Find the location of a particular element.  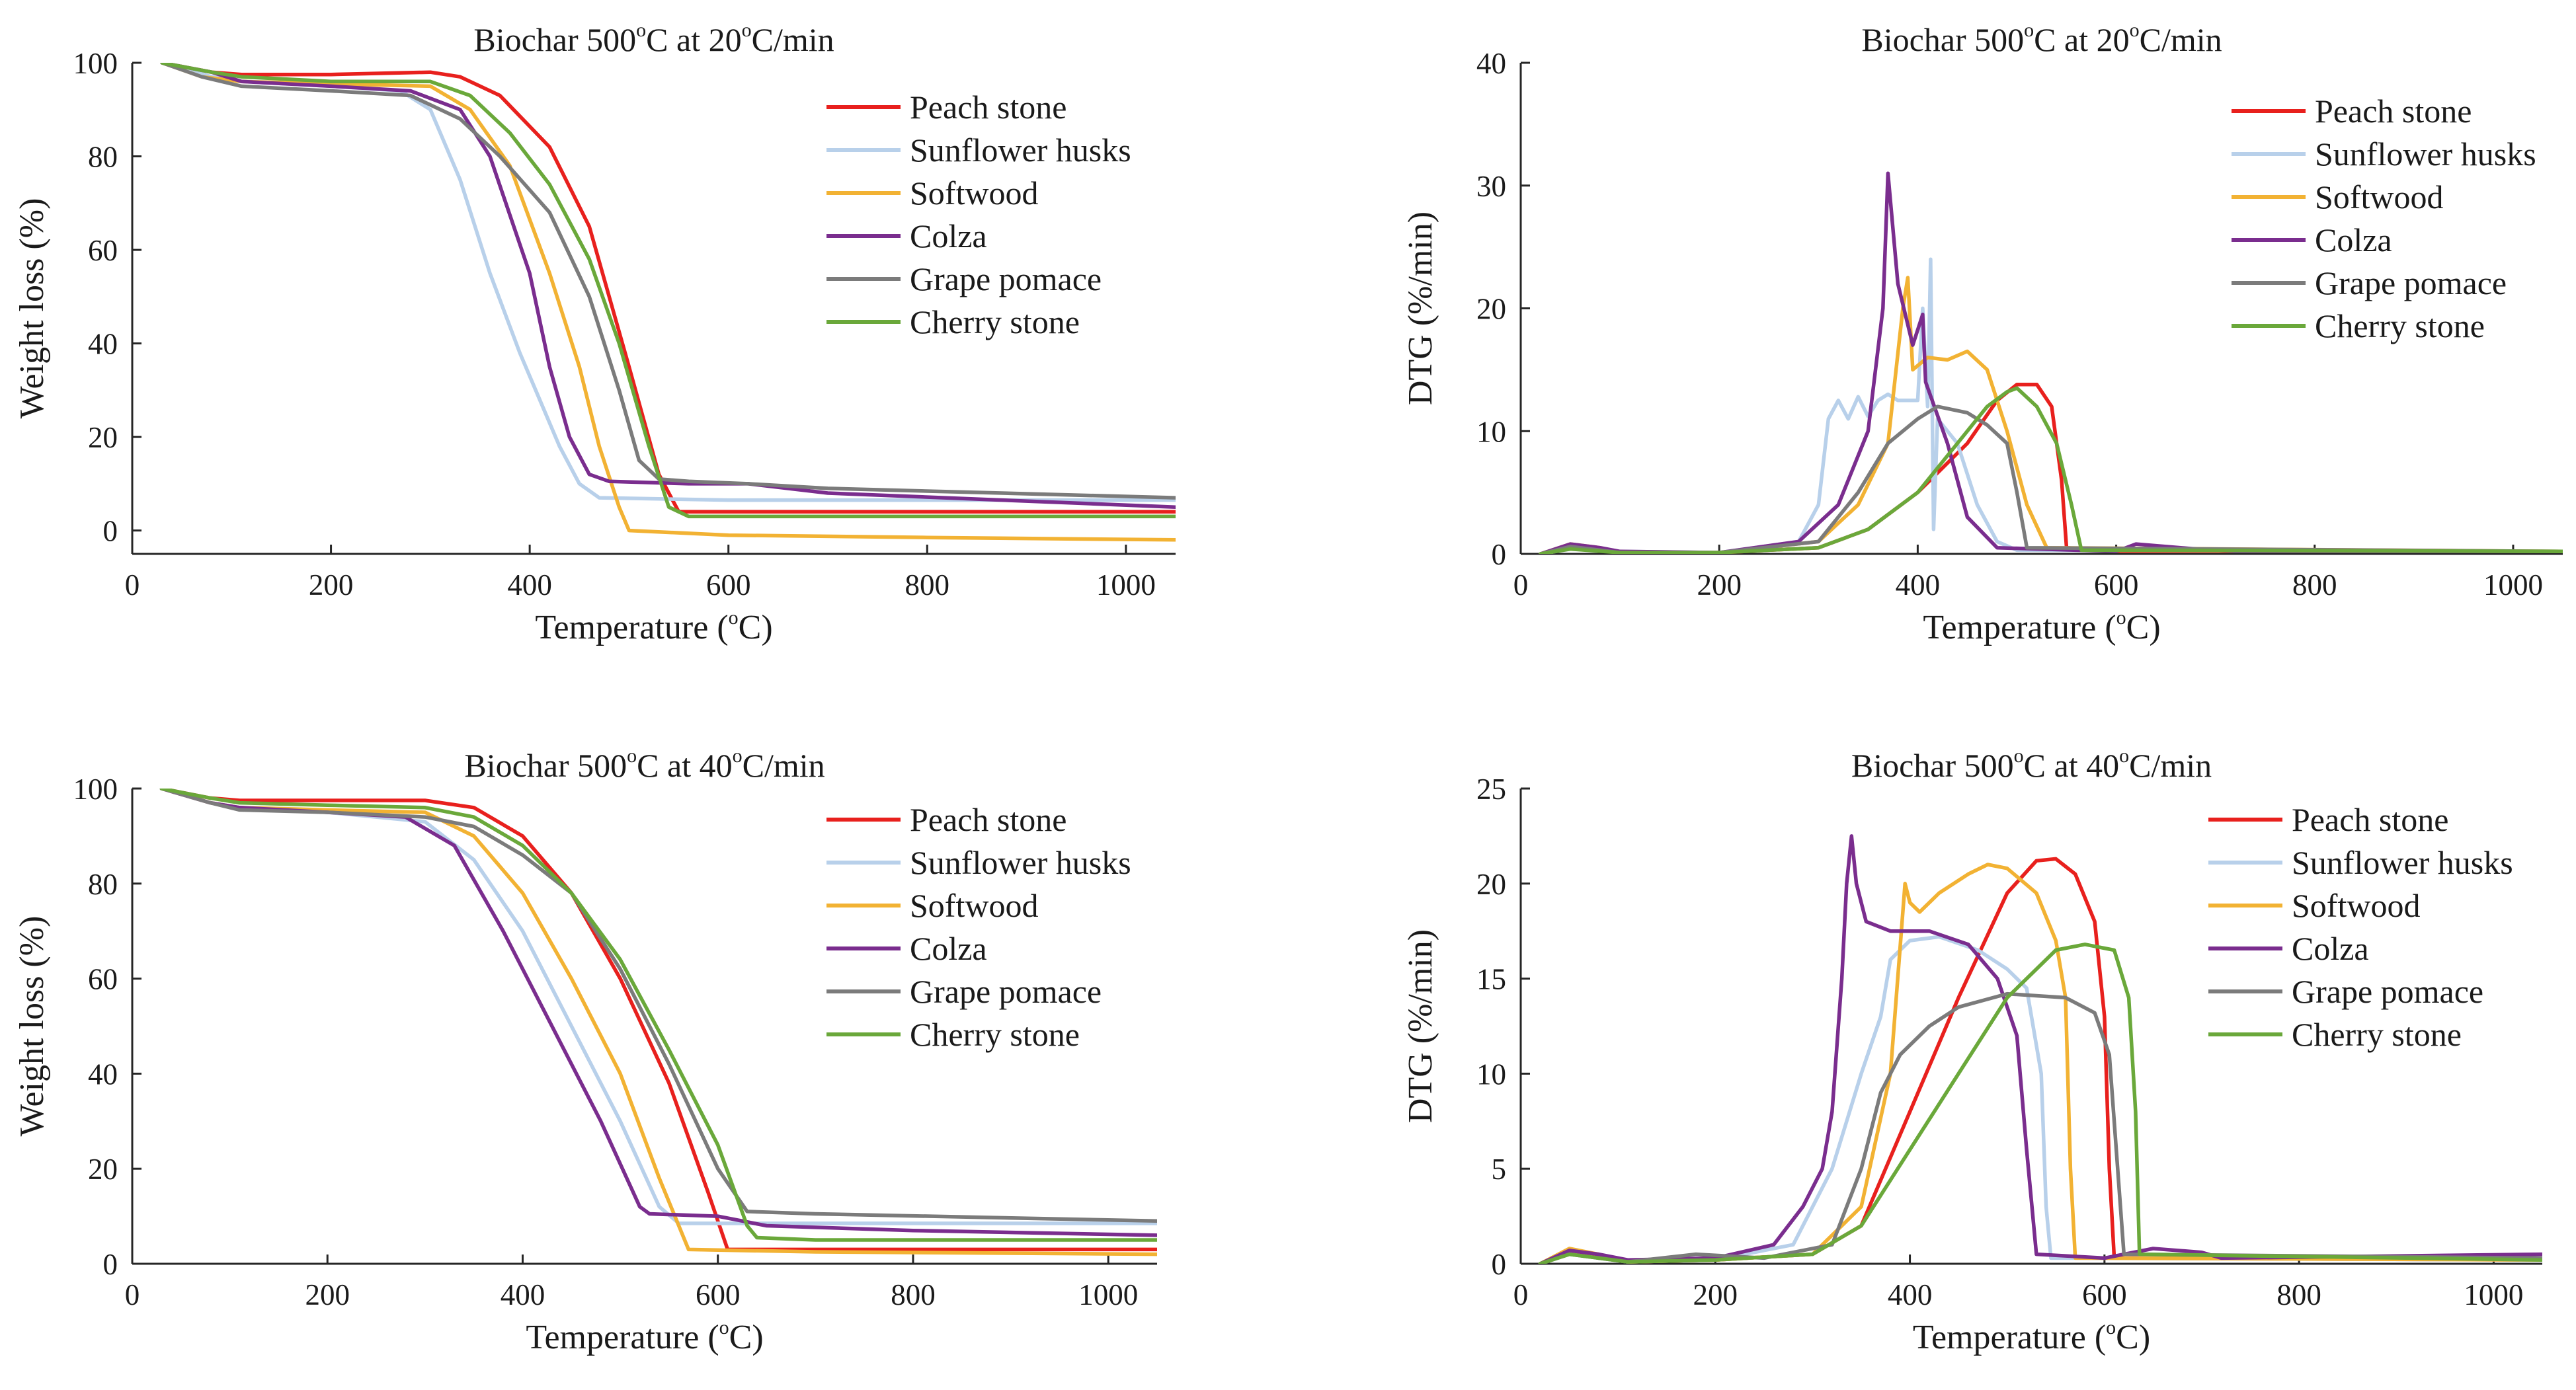

y-tick-label: 80 is located at coordinates (103, 157).